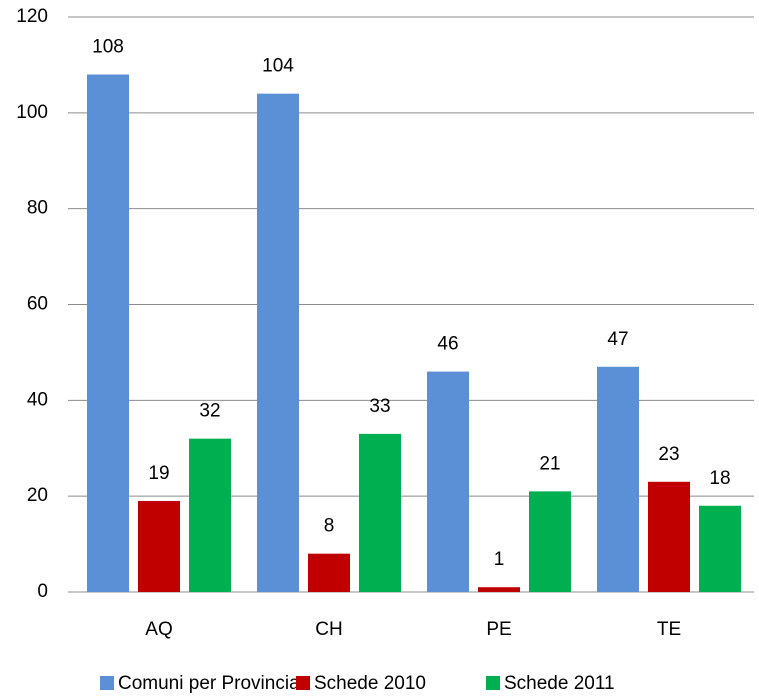 The height and width of the screenshot is (697, 759). Describe the element at coordinates (37, 304) in the screenshot. I see `y-tick-label: 60` at that location.